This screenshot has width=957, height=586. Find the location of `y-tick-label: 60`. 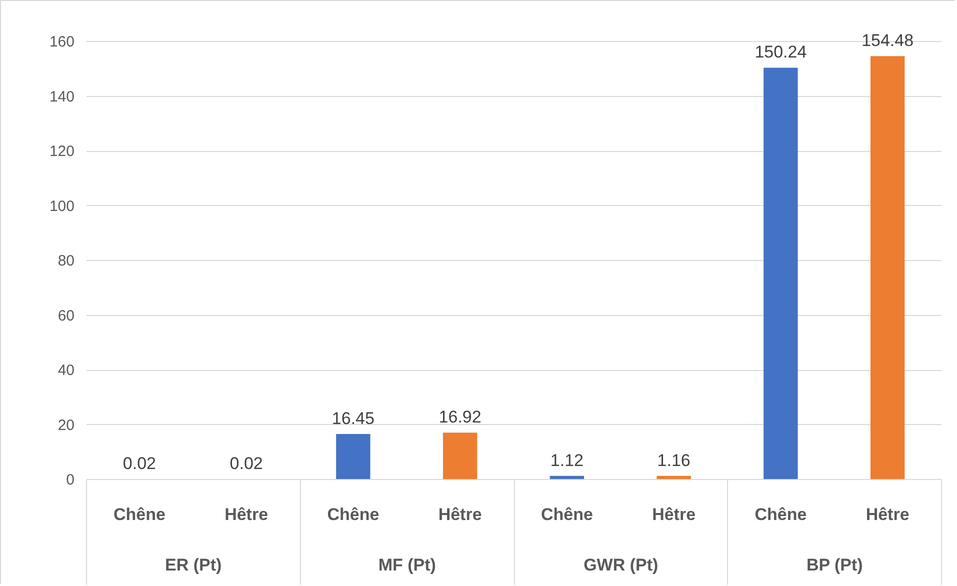

y-tick-label: 60 is located at coordinates (66, 315).